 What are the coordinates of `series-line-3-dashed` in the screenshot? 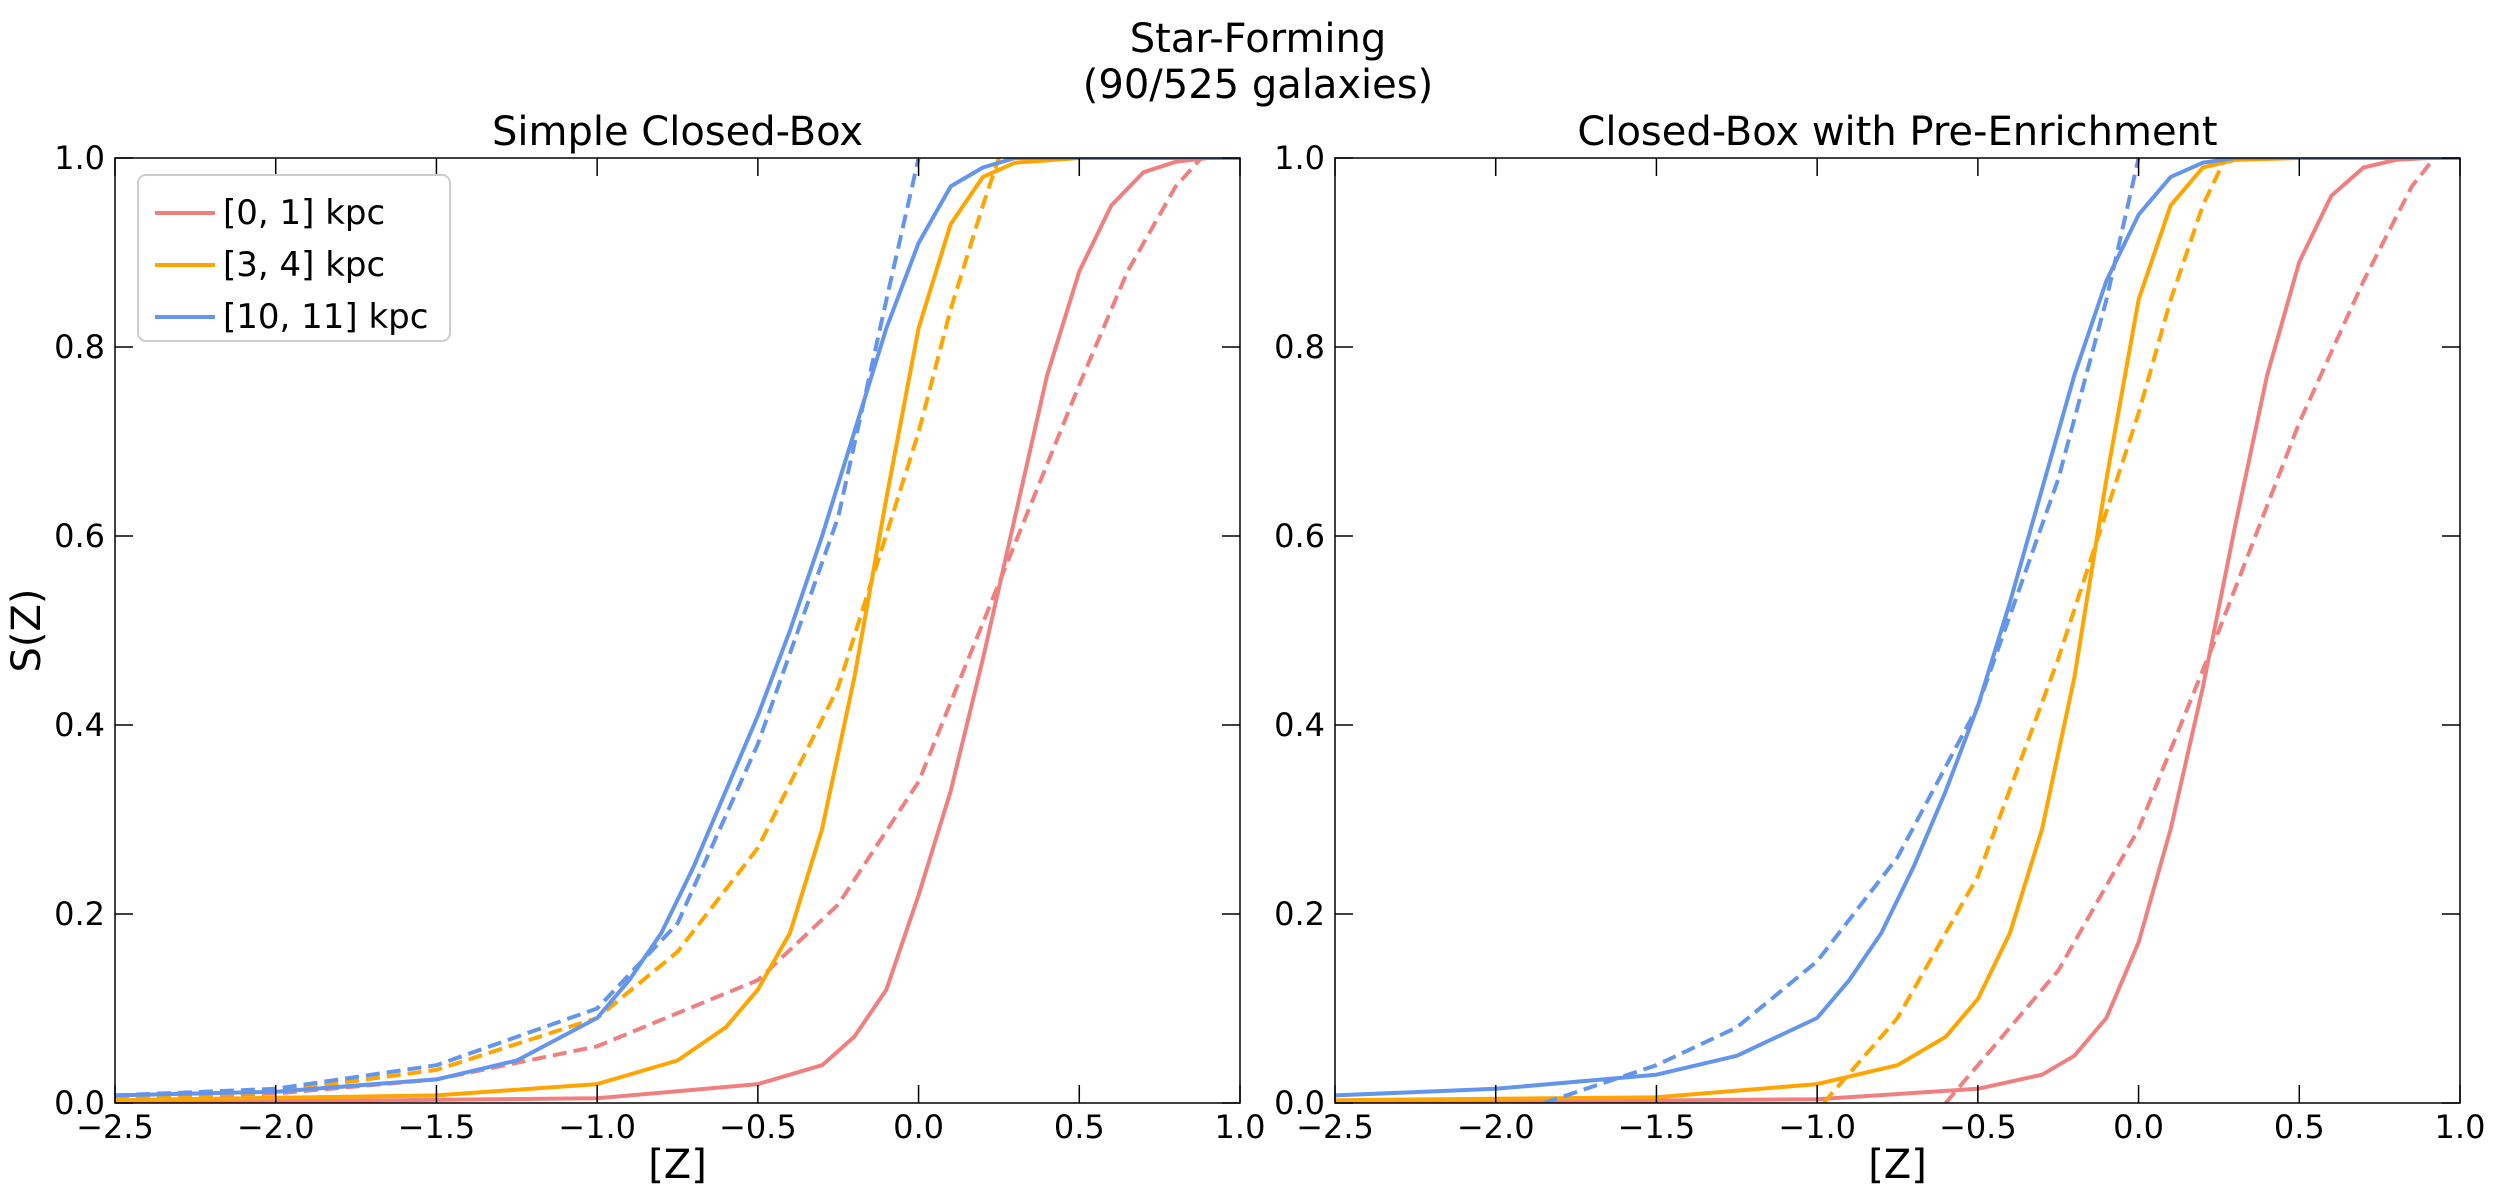 It's located at (2025, 630).